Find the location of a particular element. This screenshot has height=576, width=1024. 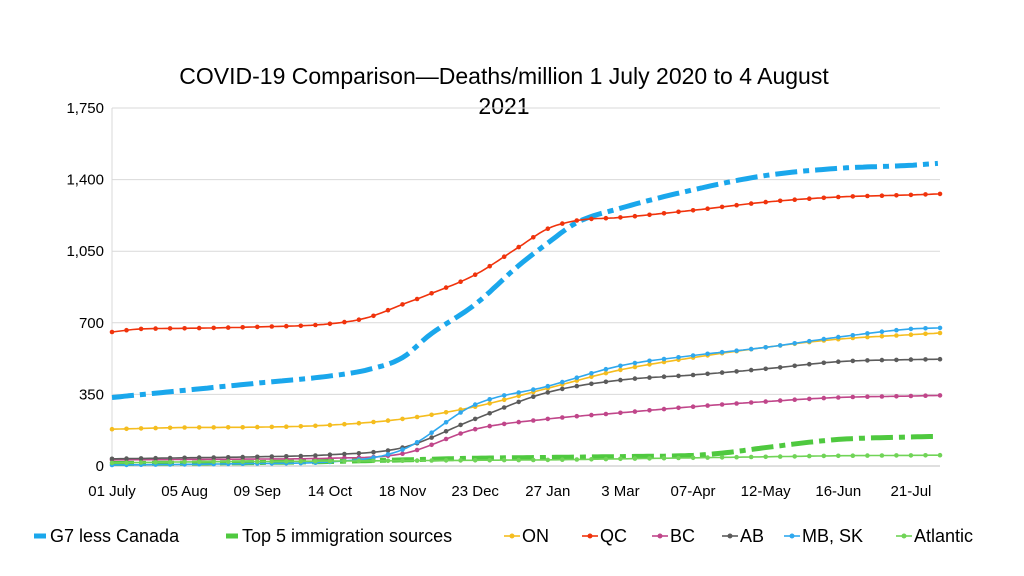

legend-label: QC is located at coordinates (613, 536).